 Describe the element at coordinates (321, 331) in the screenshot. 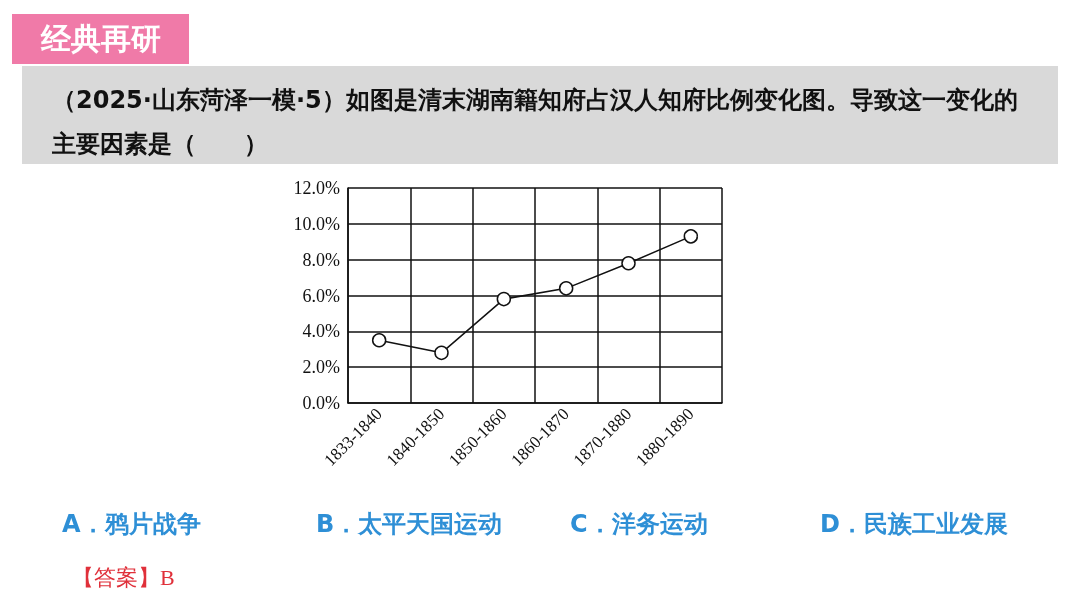

I see `y-tick-label: 4.0%` at that location.